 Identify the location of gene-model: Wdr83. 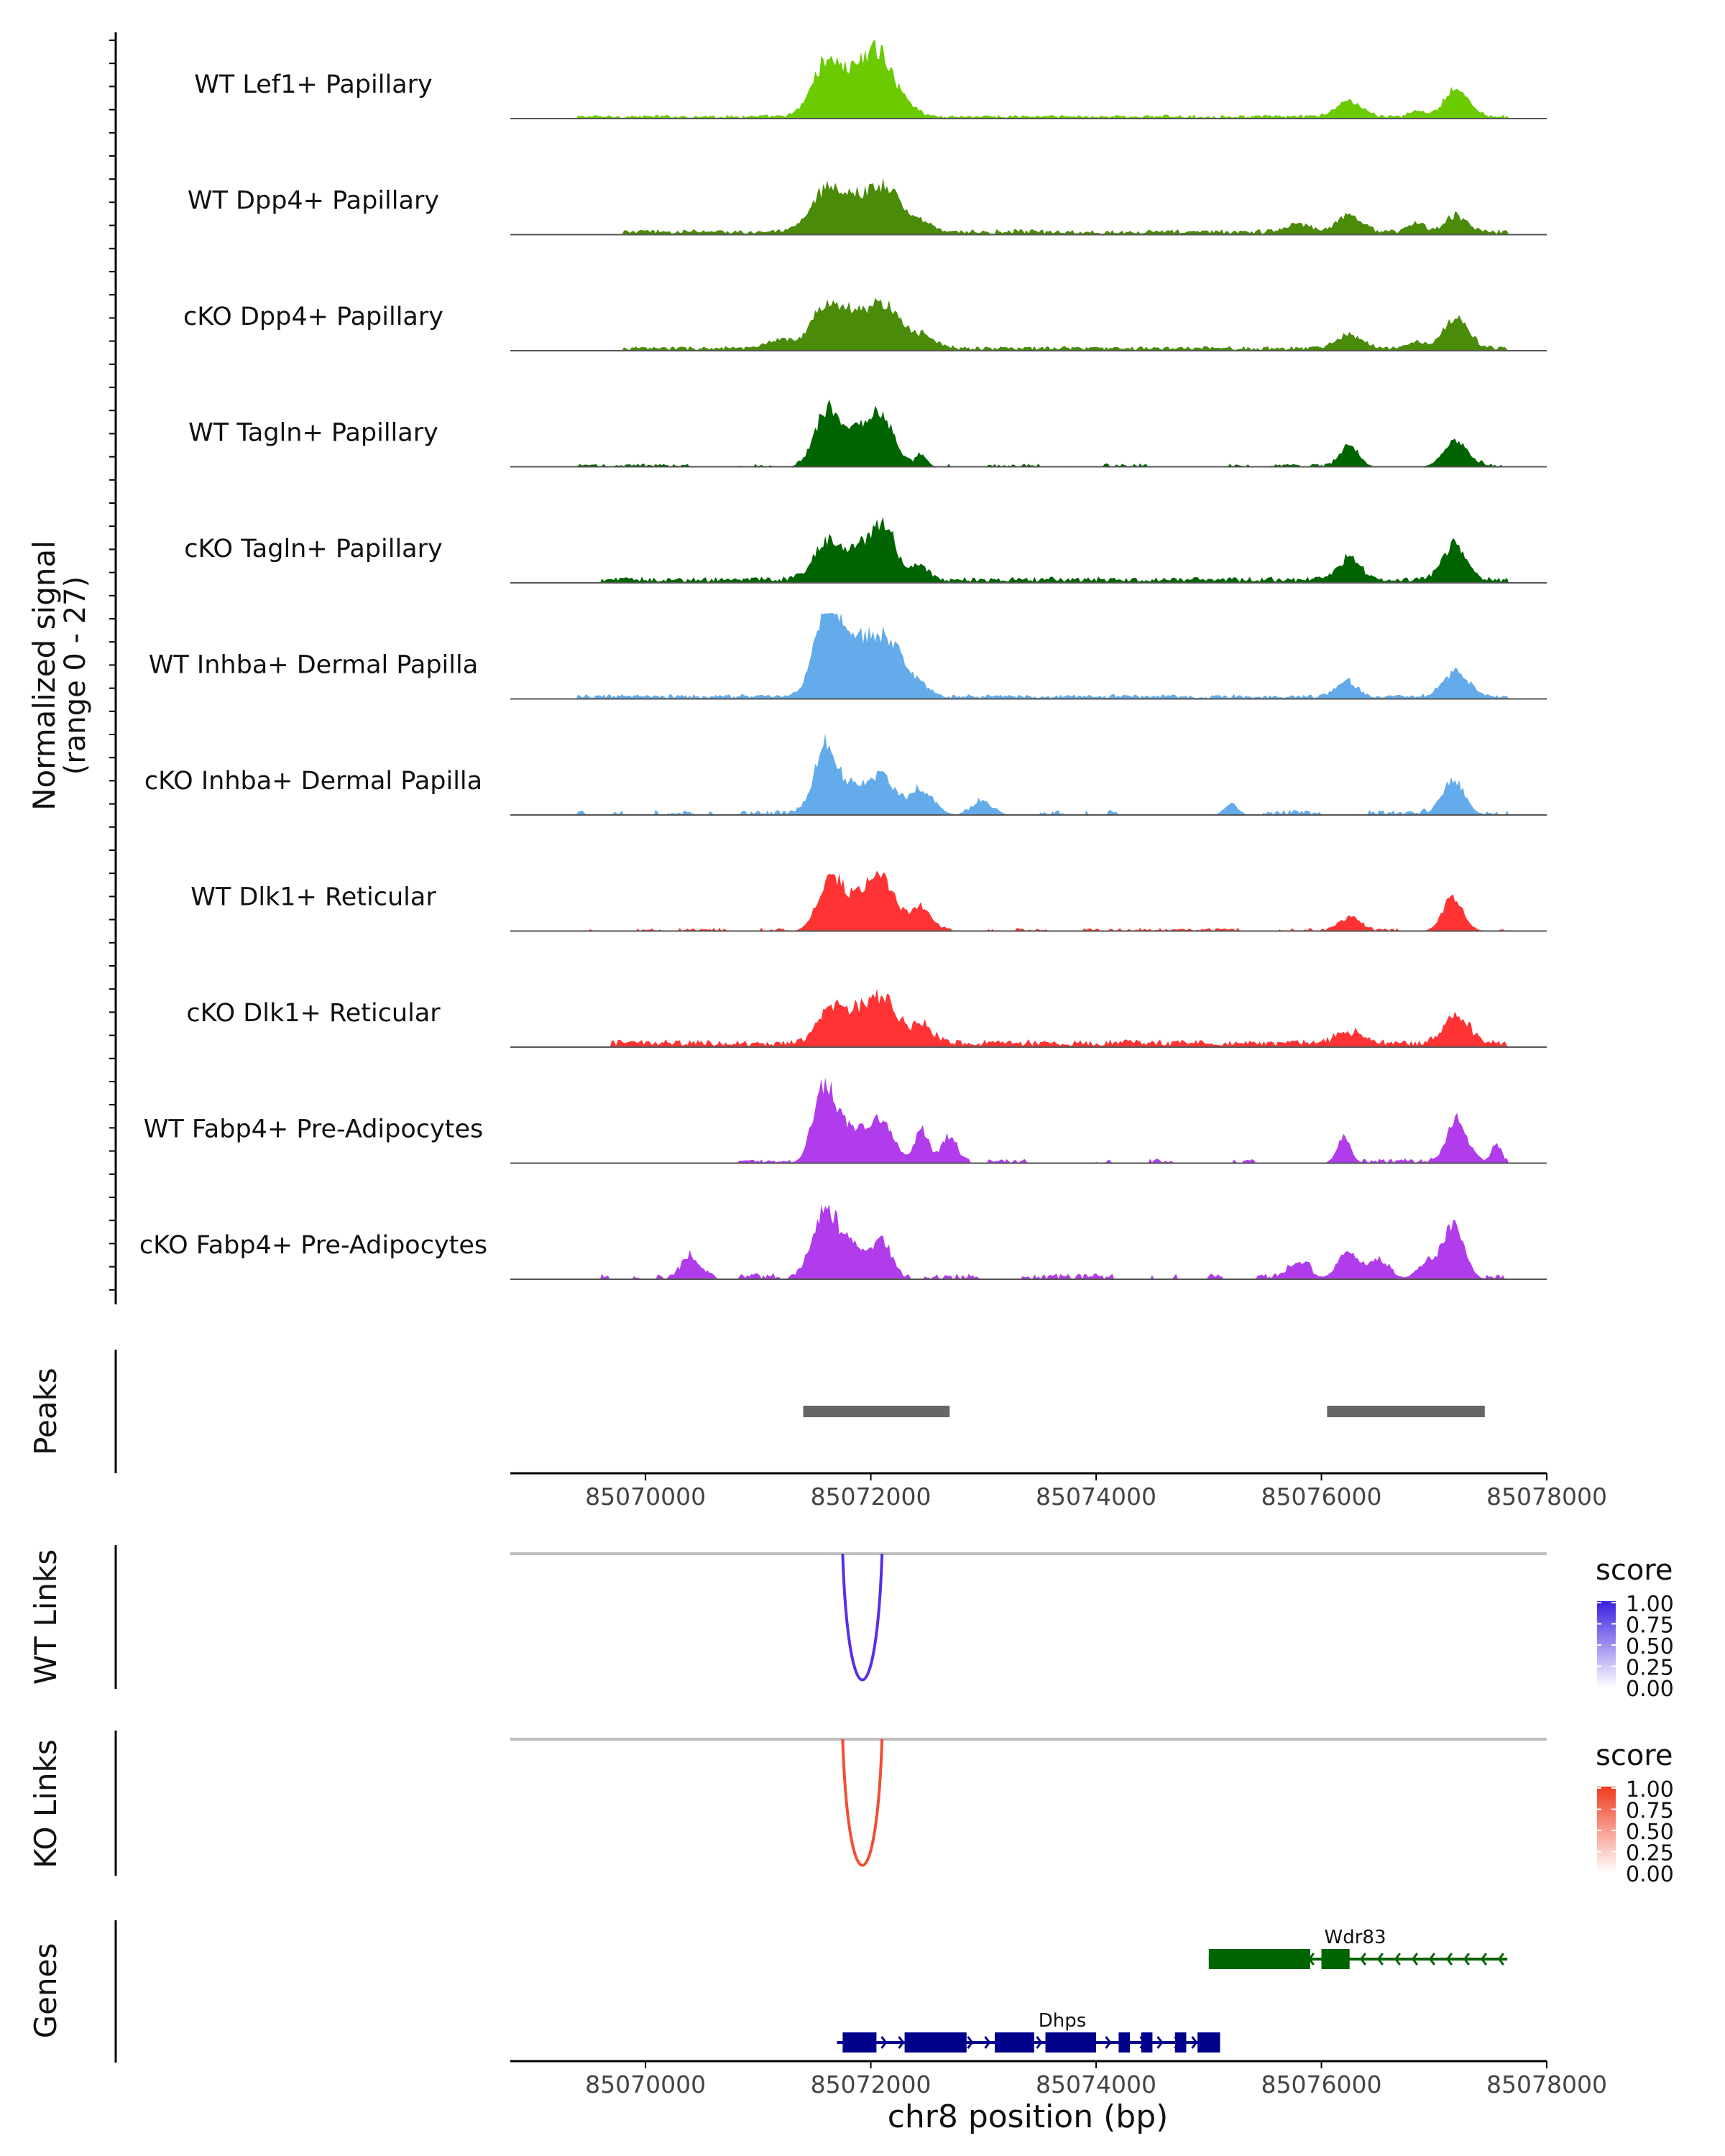
(1358, 1948).